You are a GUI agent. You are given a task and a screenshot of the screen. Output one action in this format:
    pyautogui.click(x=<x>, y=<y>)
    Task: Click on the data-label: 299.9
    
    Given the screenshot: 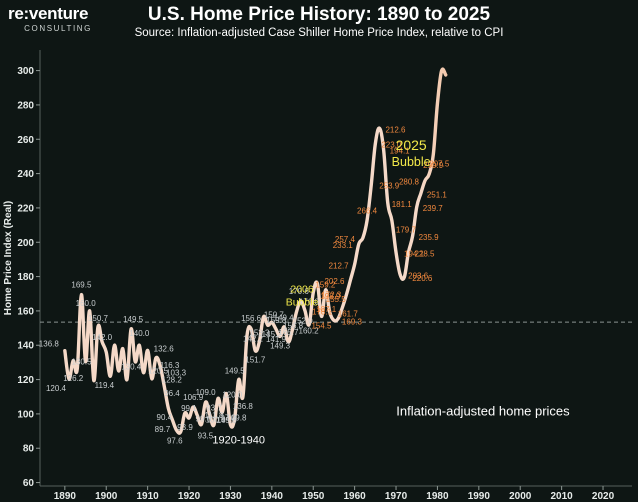 What is the action you would take?
    pyautogui.click(x=433, y=165)
    